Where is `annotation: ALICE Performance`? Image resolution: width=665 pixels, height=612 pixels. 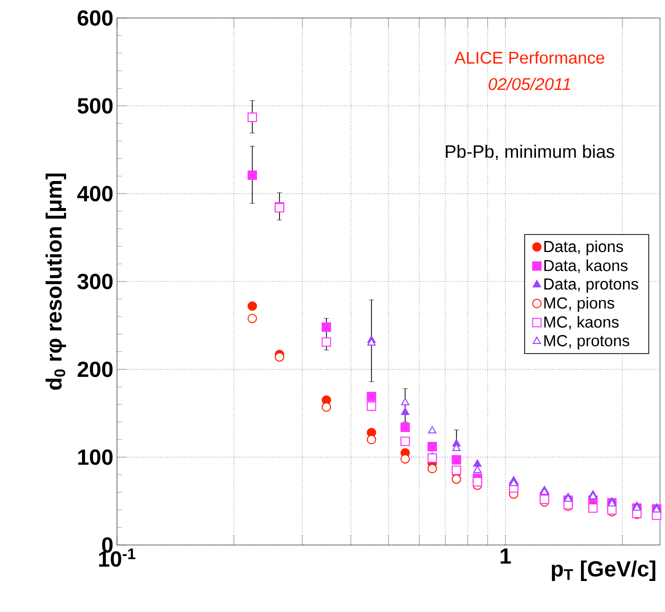
annotation: ALICE Performance is located at coordinates (529, 57).